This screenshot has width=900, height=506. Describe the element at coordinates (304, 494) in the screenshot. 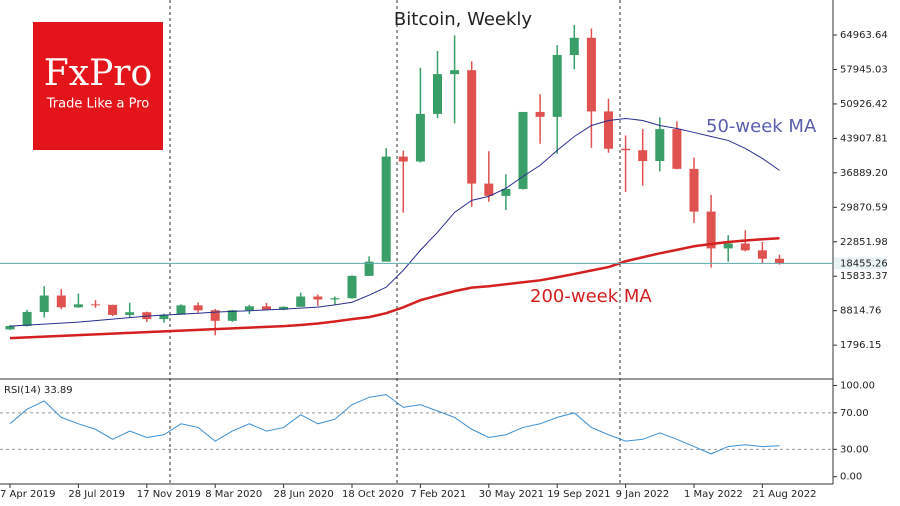

I see `x-tick-label: 28 Jun 2020` at that location.